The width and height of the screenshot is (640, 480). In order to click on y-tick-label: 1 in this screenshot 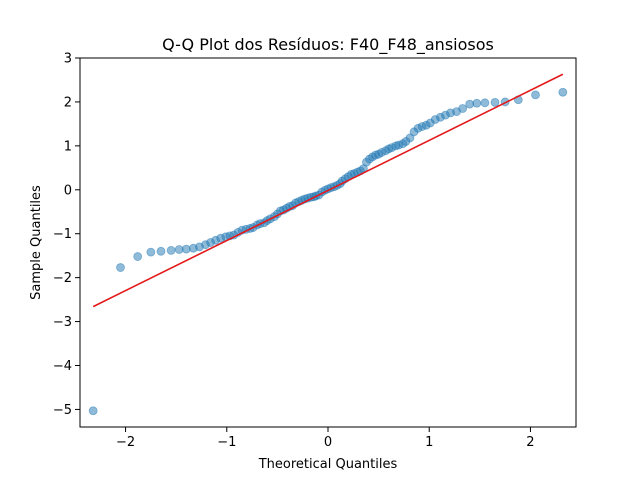, I will do `click(68, 146)`.